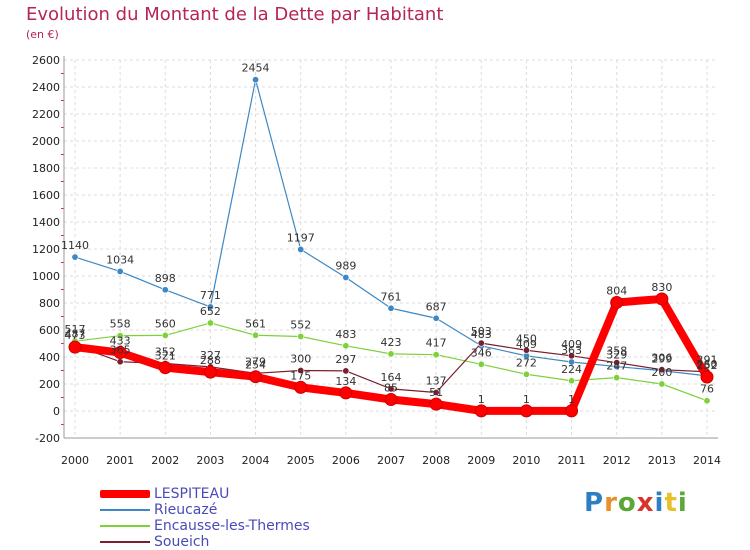 This screenshot has height=550, width=750. Describe the element at coordinates (571, 350) in the screenshot. I see `data-label-1: 363` at that location.